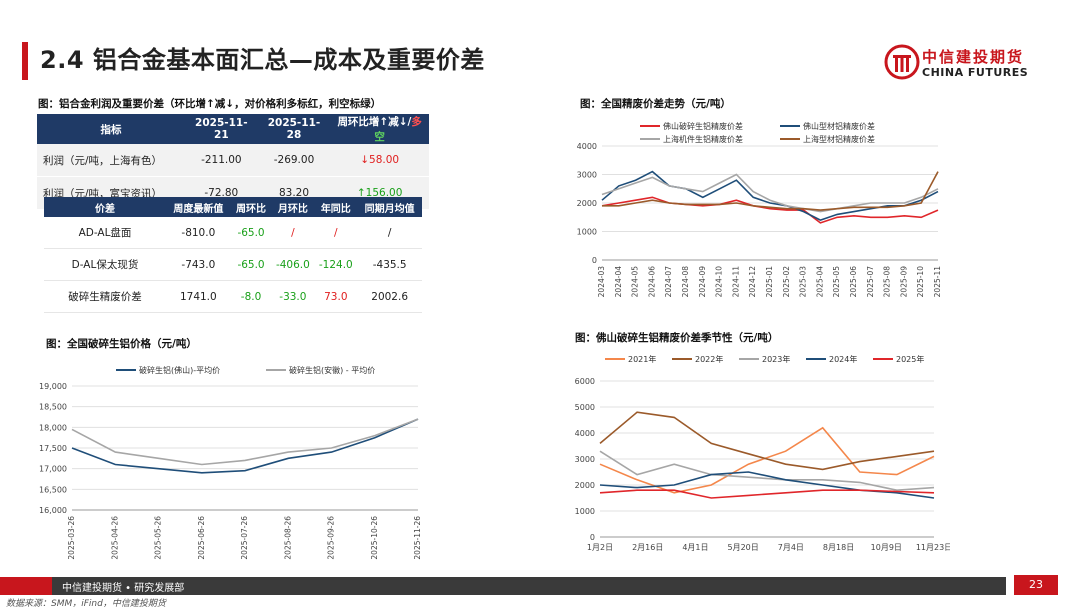  Describe the element at coordinates (53, 489) in the screenshot. I see `y-tick-label: 16,500` at that location.